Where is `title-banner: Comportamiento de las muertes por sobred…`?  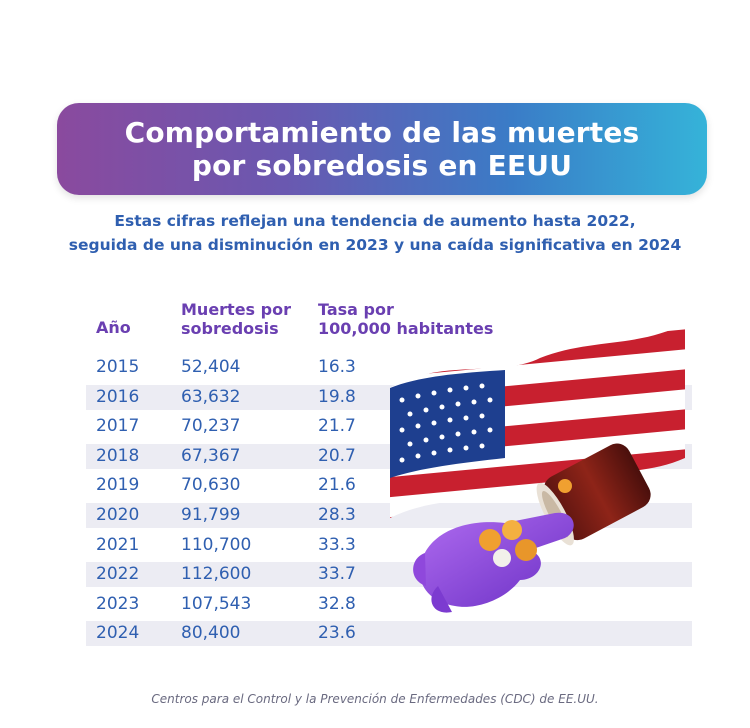 title-banner: Comportamiento de las muertes por sobred… is located at coordinates (382, 149).